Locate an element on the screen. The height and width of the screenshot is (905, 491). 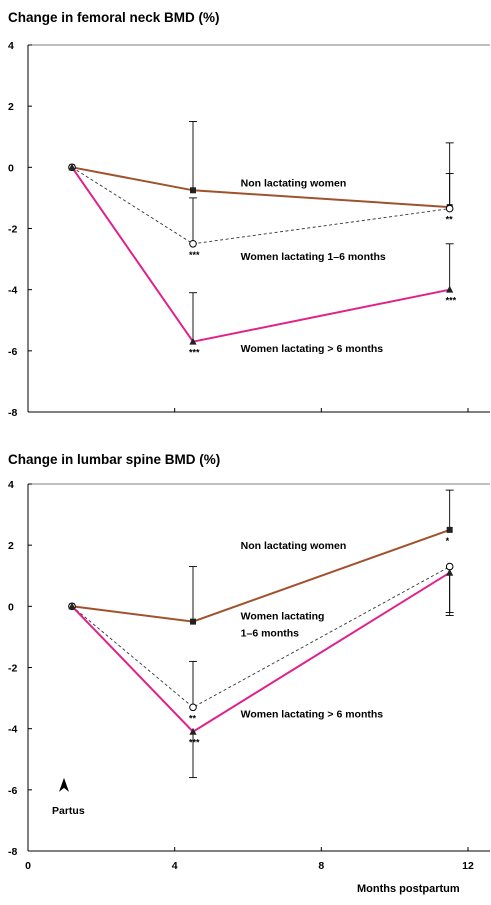
series-annotation: 1–6 months is located at coordinates (270, 633).